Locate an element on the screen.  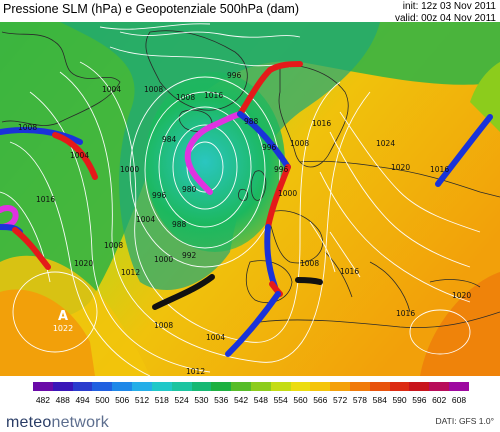
warm-front-central is located at coordinates (278, 197).